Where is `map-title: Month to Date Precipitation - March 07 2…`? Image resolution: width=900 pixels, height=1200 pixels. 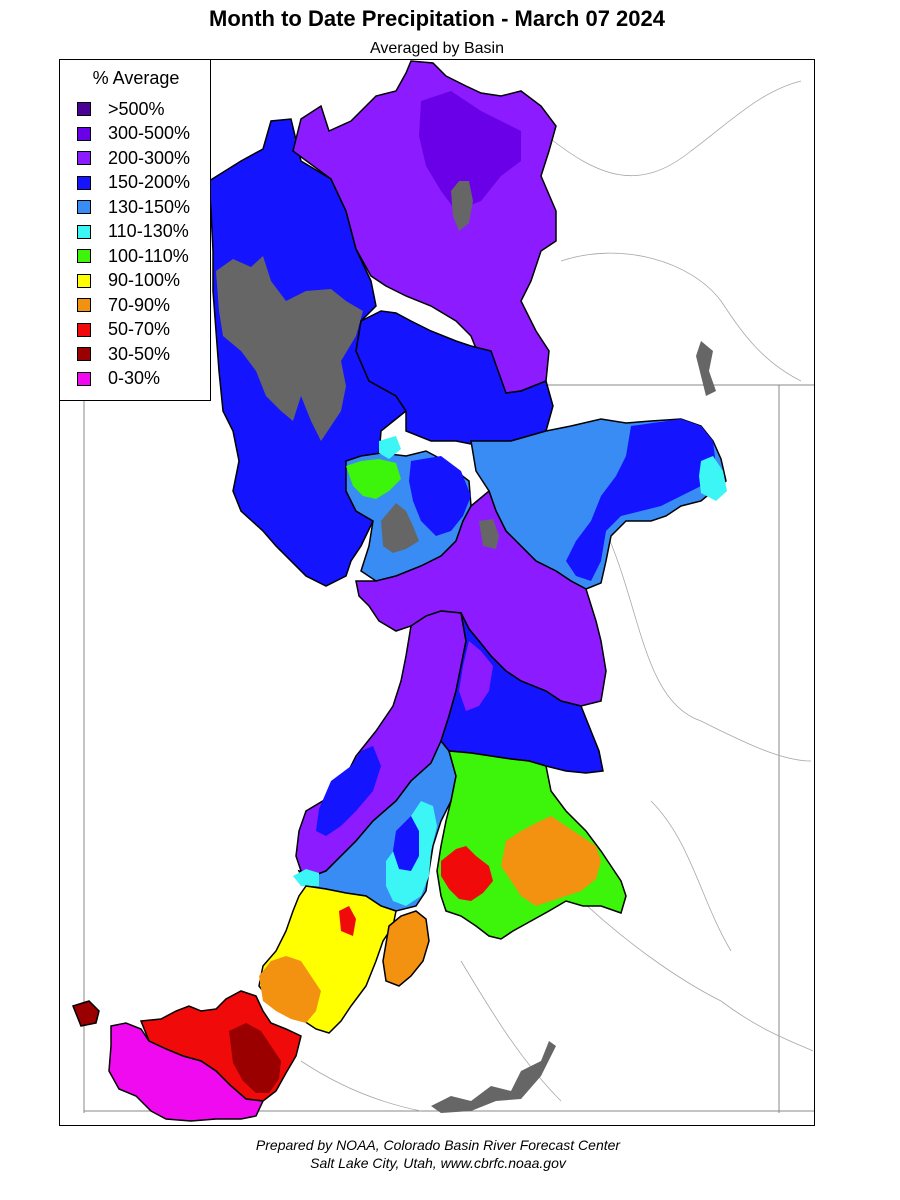 map-title: Month to Date Precipitation - March 07 2… is located at coordinates (437, 18).